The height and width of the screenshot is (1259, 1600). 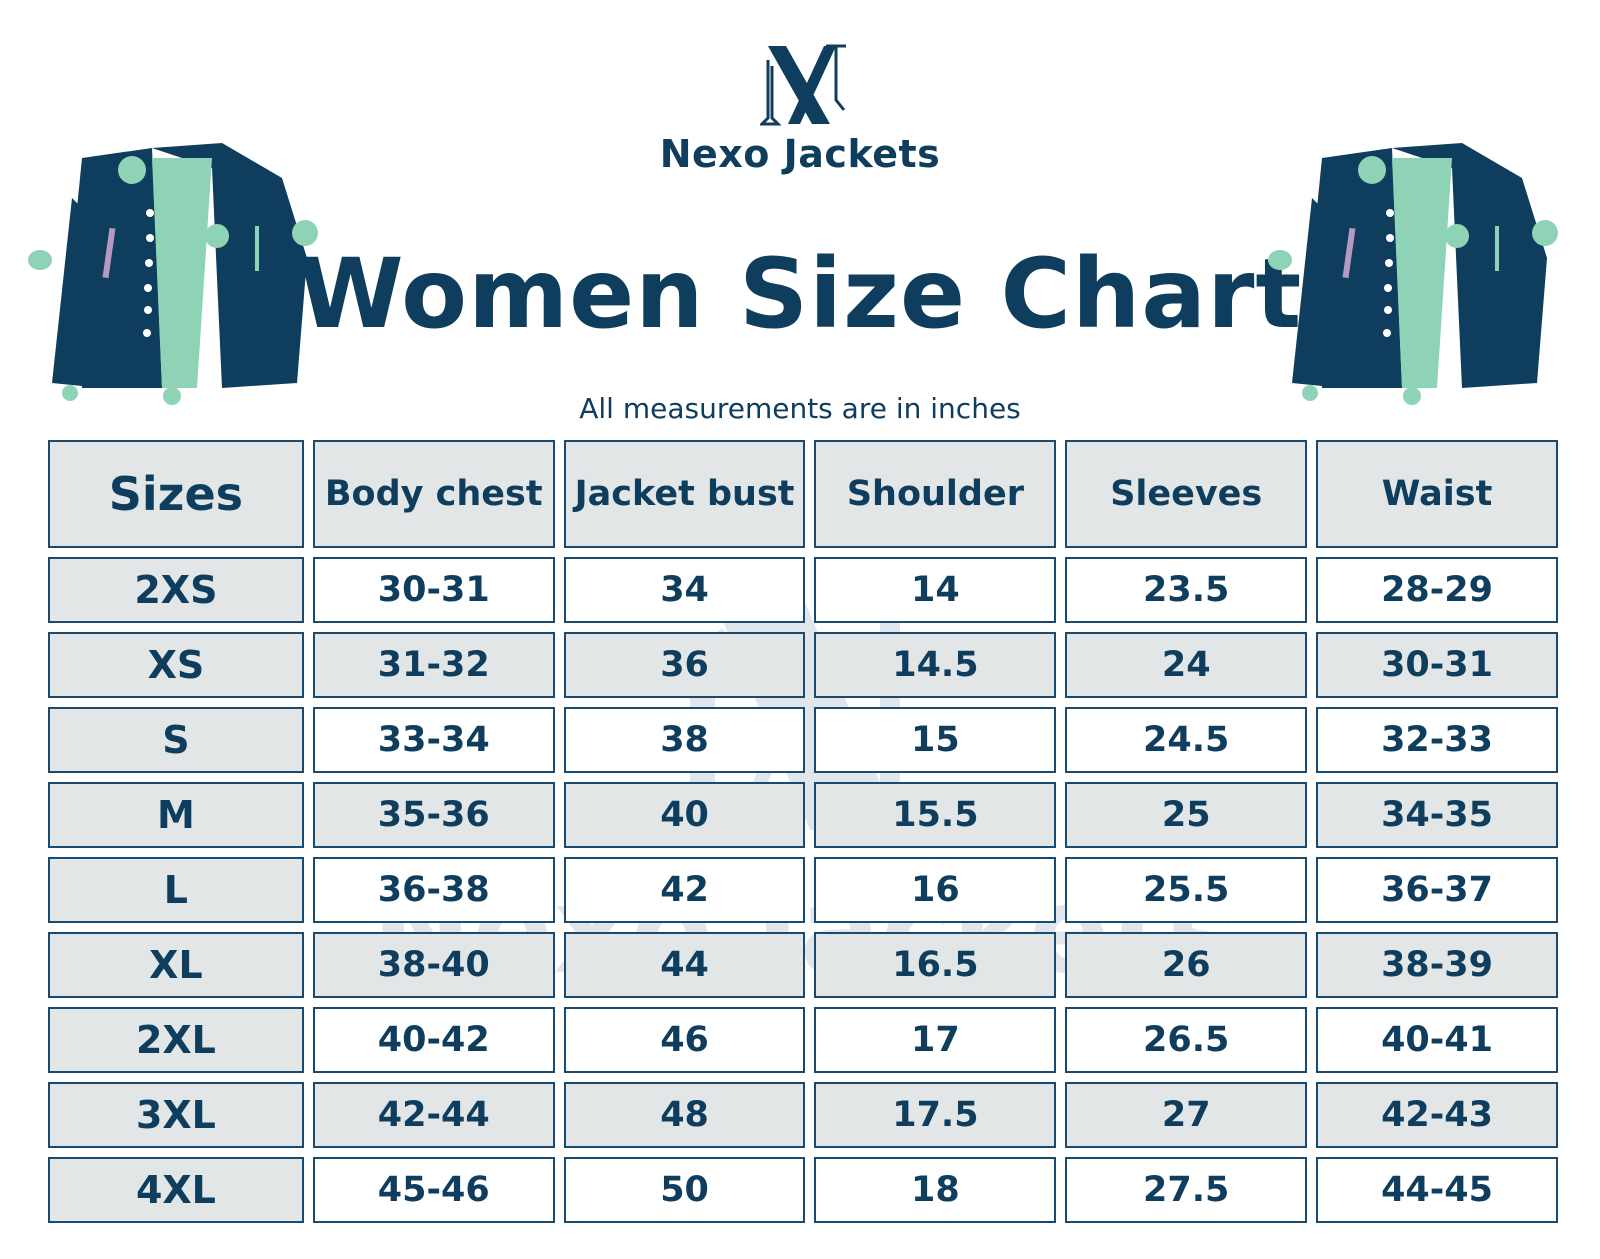 I want to click on table-row: 4XL 45-46 50 18 27.5 44-45, so click(x=803, y=1190).